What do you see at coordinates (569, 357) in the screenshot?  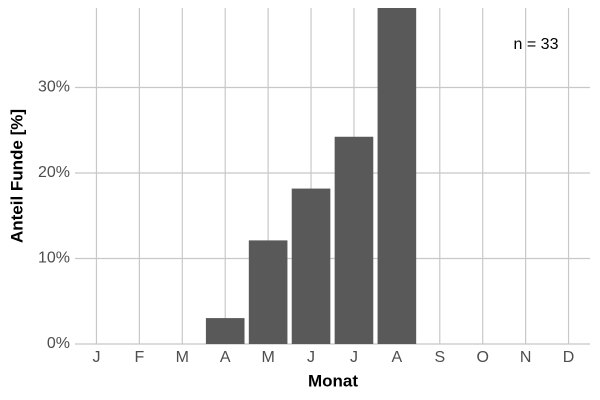 I see `x-tick-label: D` at bounding box center [569, 357].